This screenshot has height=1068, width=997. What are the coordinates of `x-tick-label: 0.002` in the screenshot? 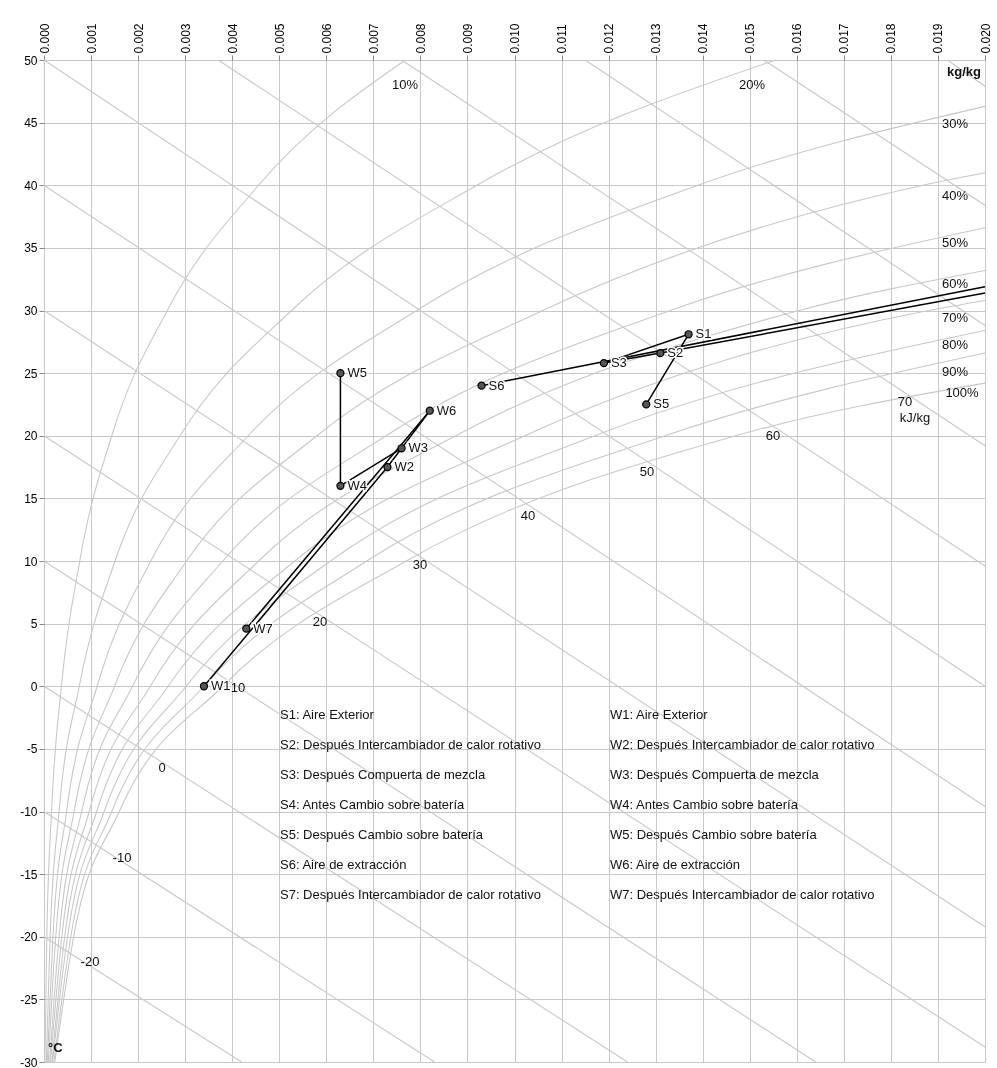 It's located at (138, 38).